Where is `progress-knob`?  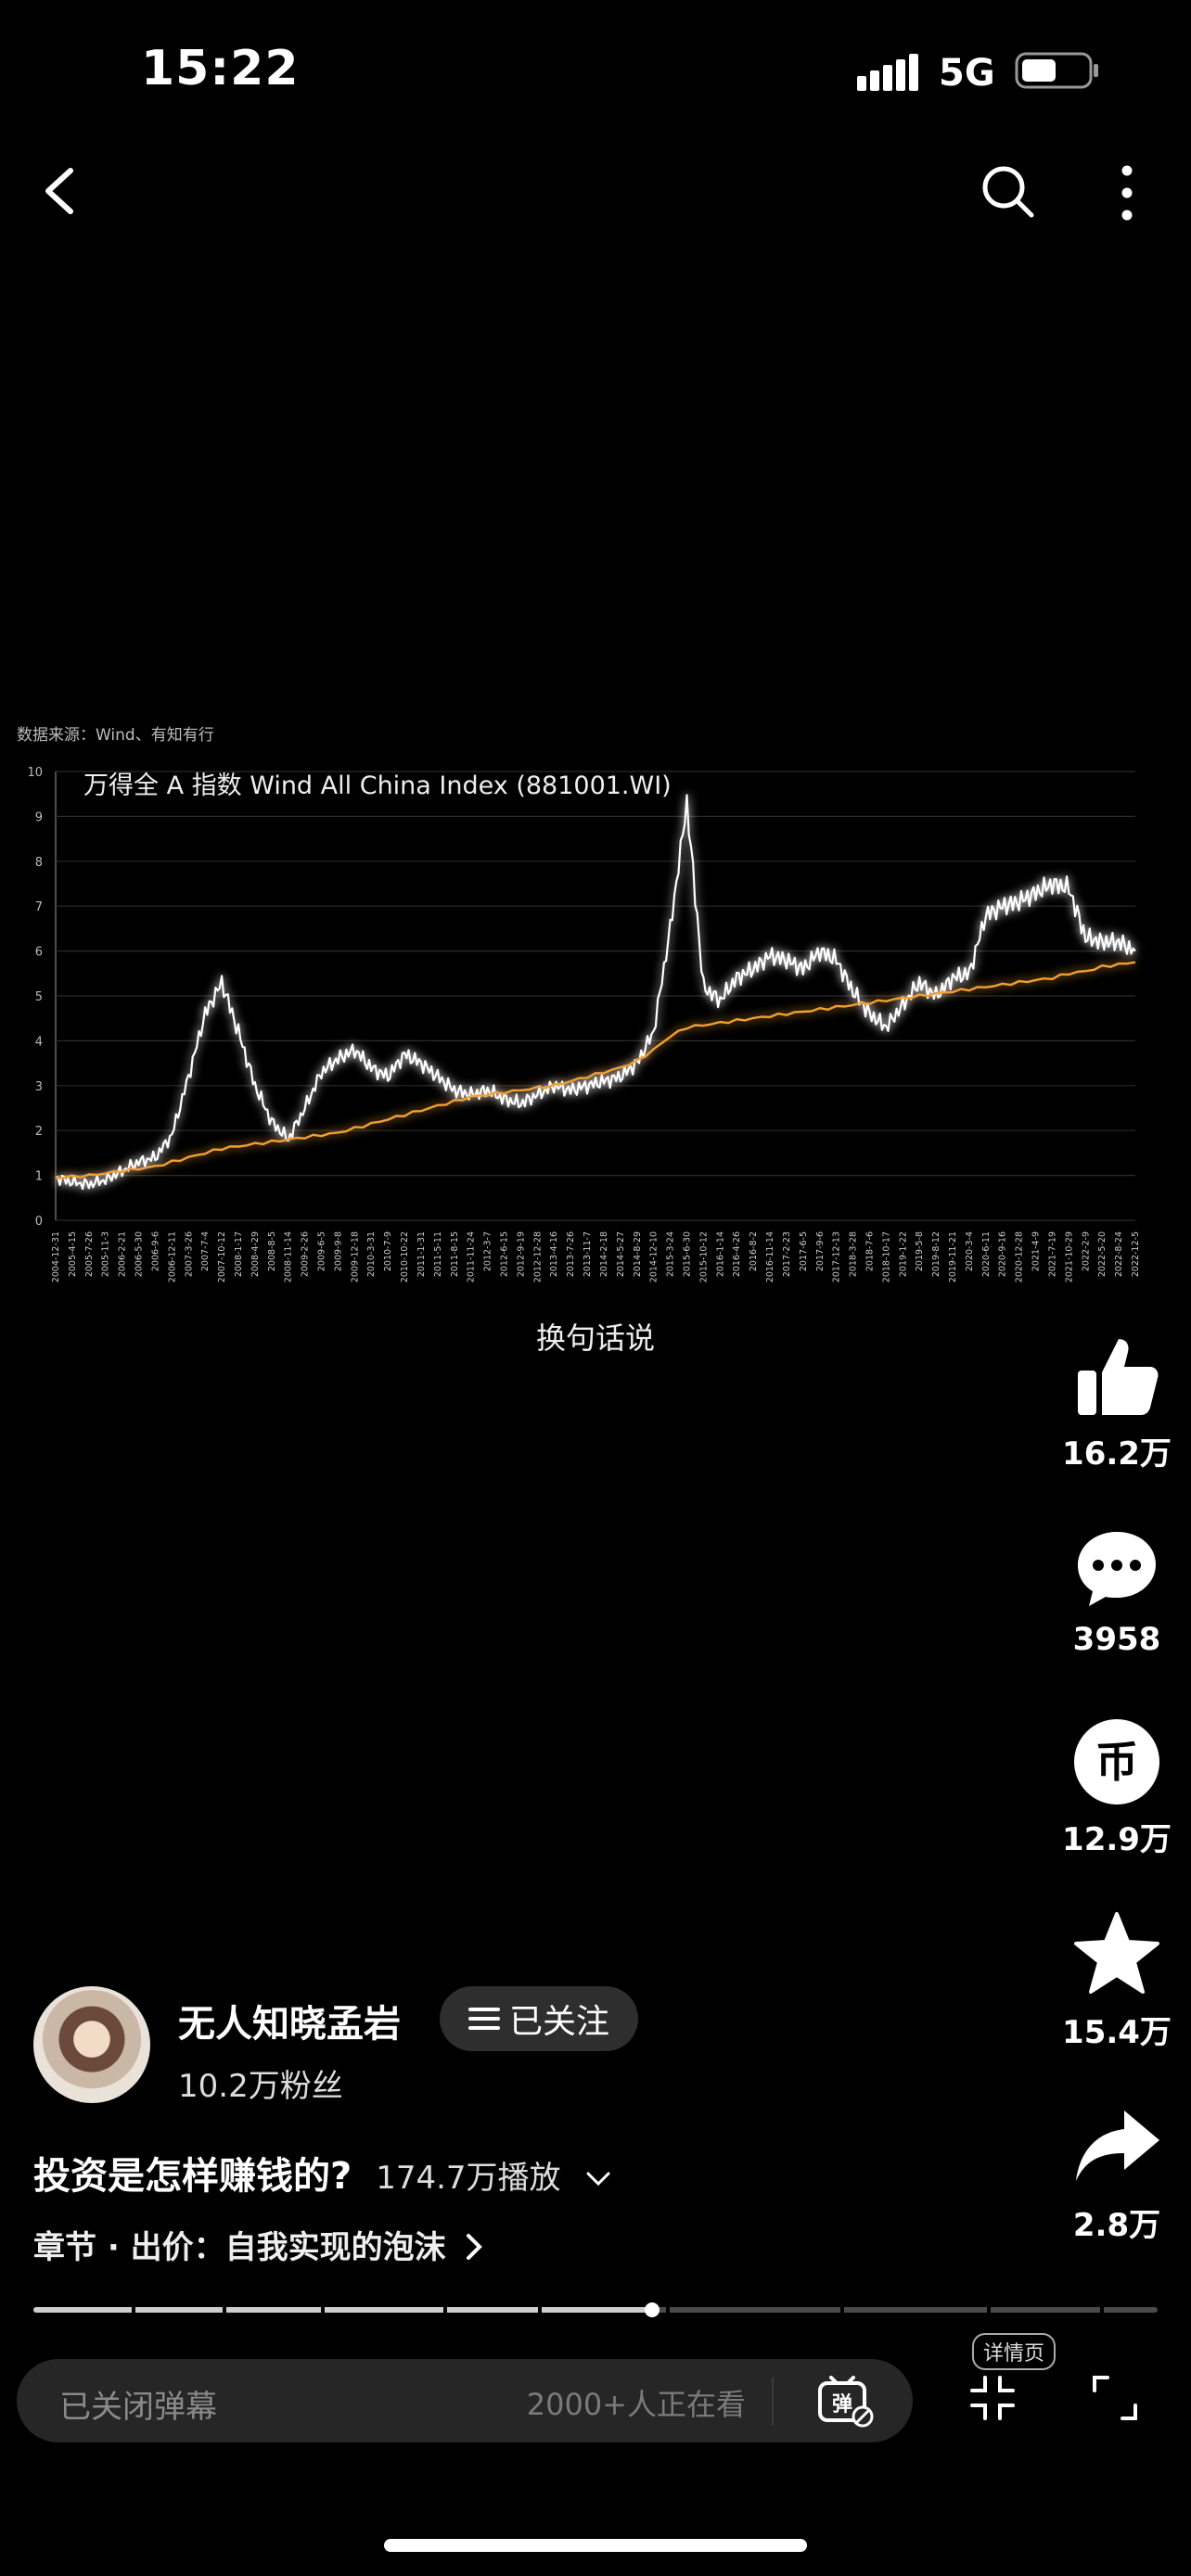
progress-knob is located at coordinates (652, 2310).